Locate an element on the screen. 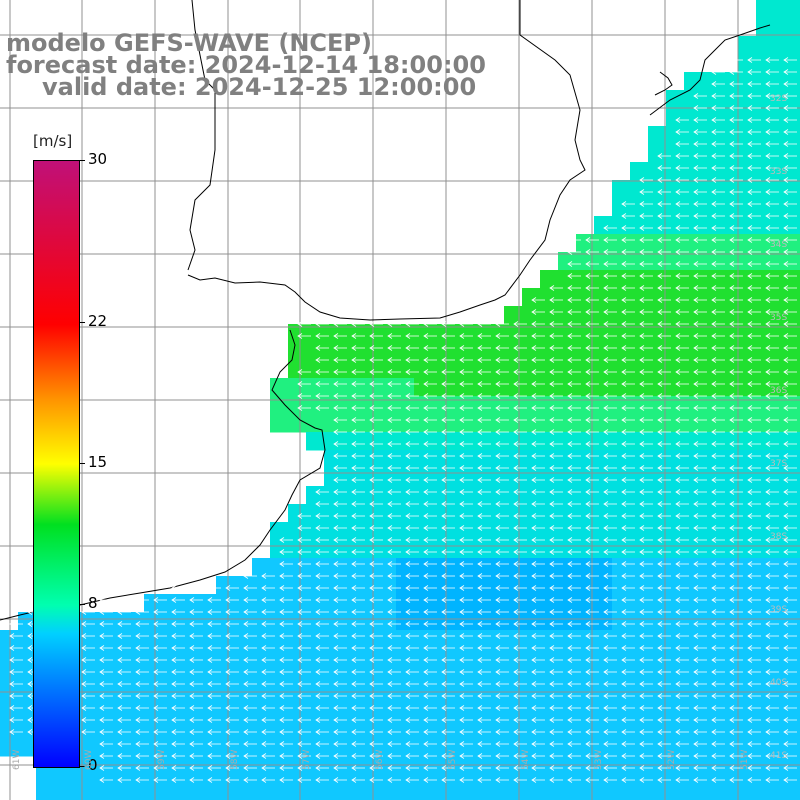  forecast-date: forecast date: 2024-12-14 18:00:00 is located at coordinates (246, 65).